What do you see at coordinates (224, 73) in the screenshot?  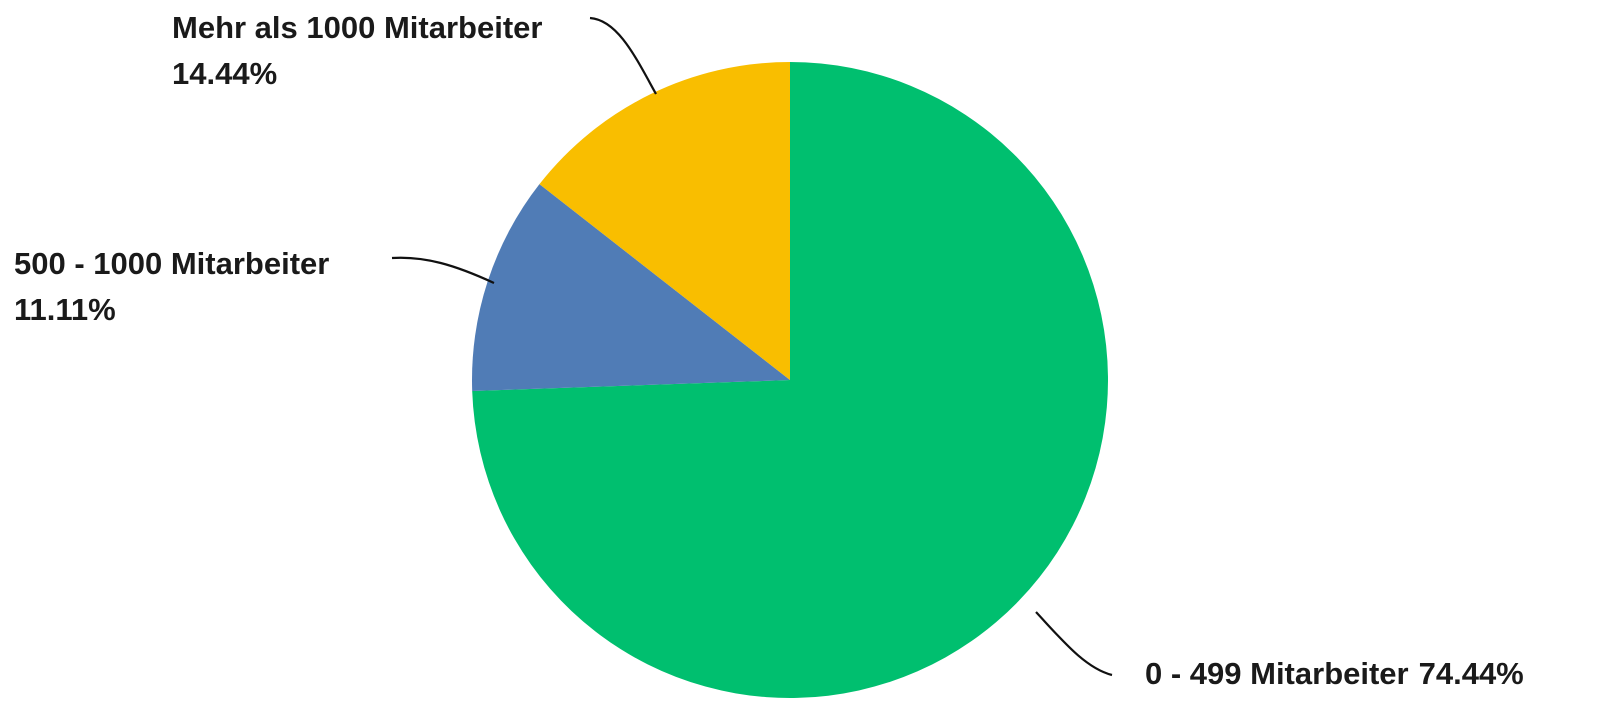 I see `label-mehr-als-1000-value: 14.44%` at bounding box center [224, 73].